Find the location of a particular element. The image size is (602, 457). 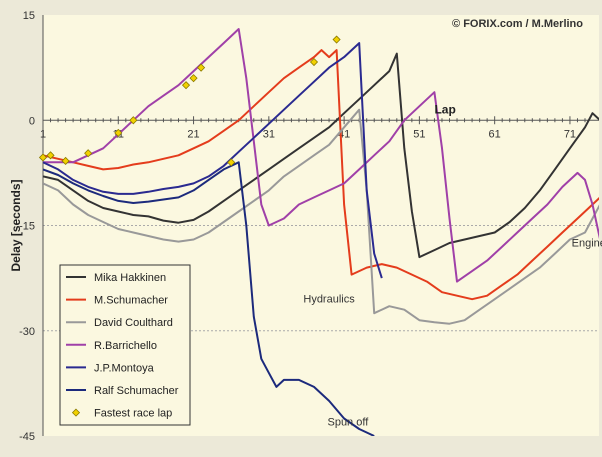

x-tick-label: 21 is located at coordinates (193, 134).